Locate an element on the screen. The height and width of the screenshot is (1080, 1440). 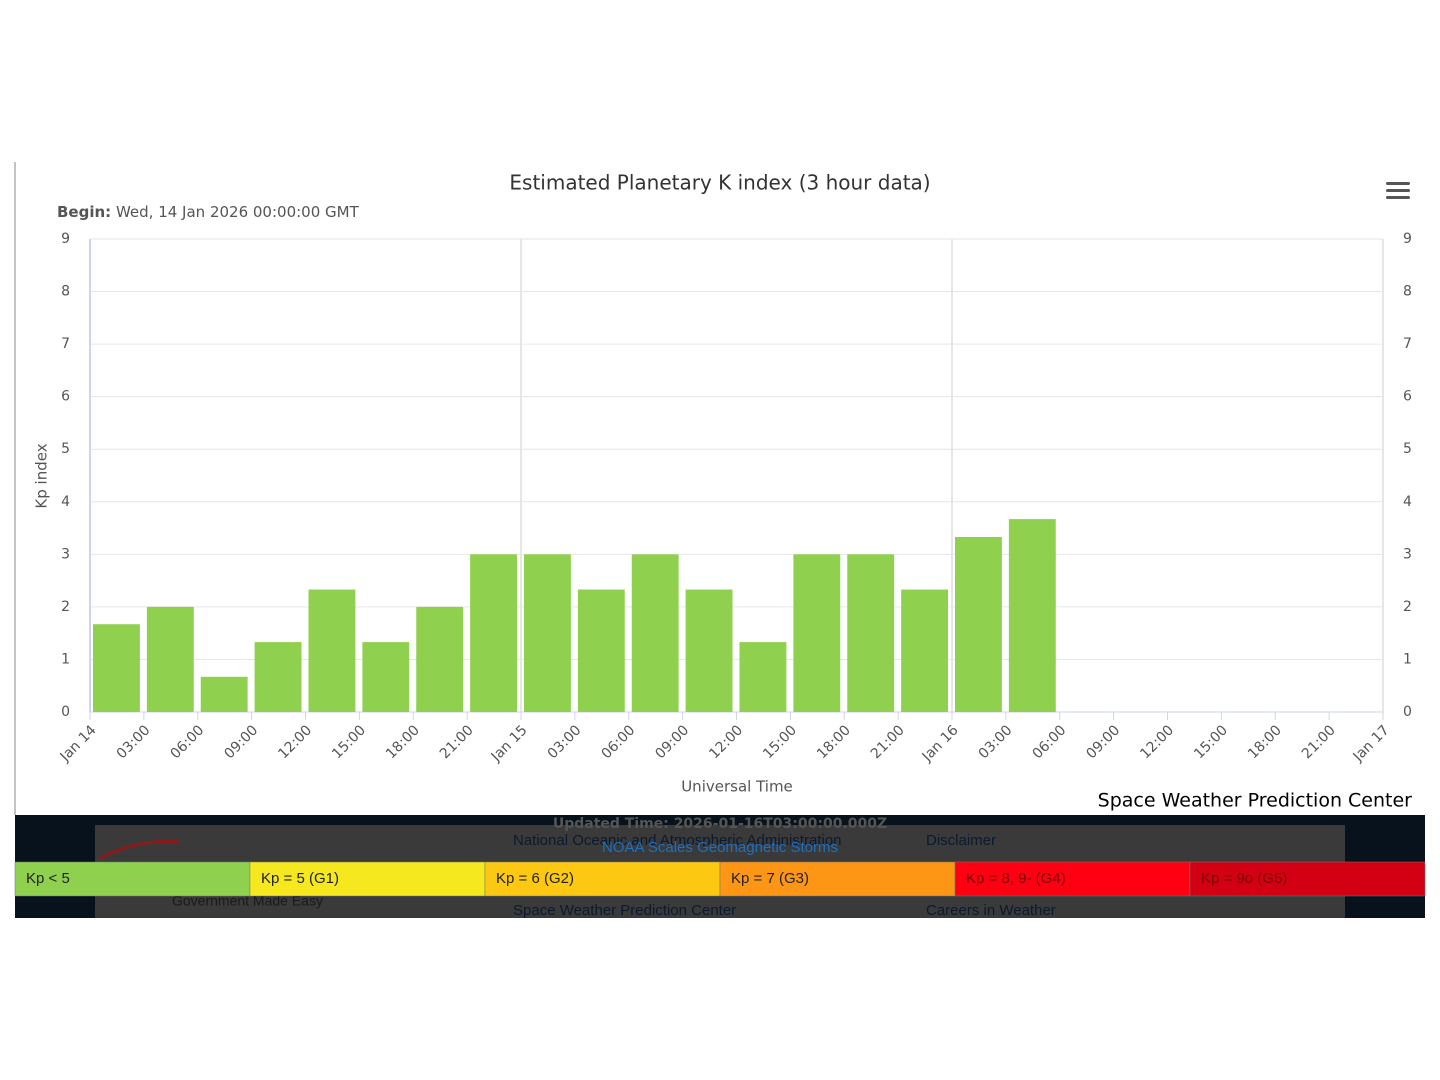
y-tick-label: 1 is located at coordinates (65, 659).